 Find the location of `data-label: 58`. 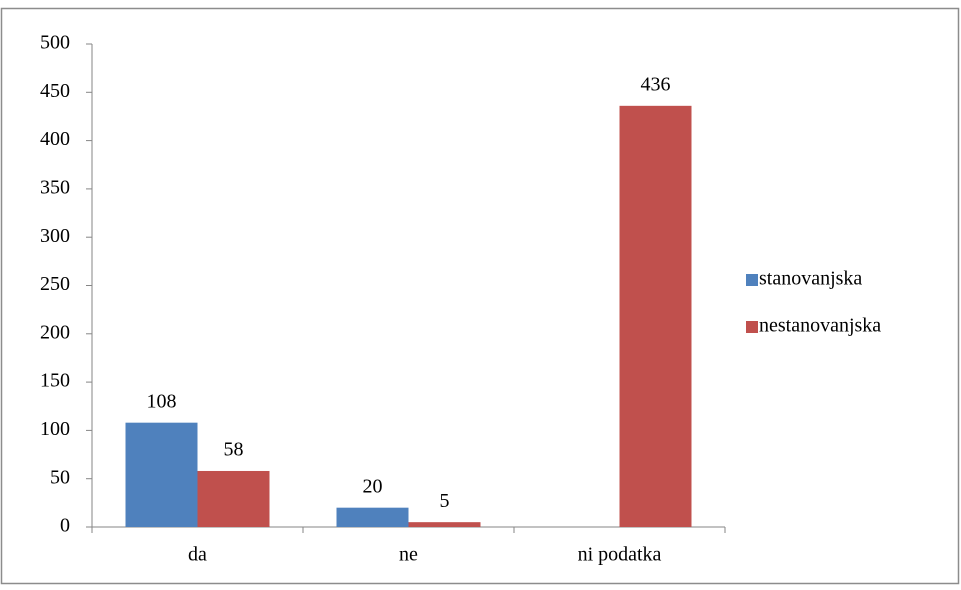

data-label: 58 is located at coordinates (234, 450).